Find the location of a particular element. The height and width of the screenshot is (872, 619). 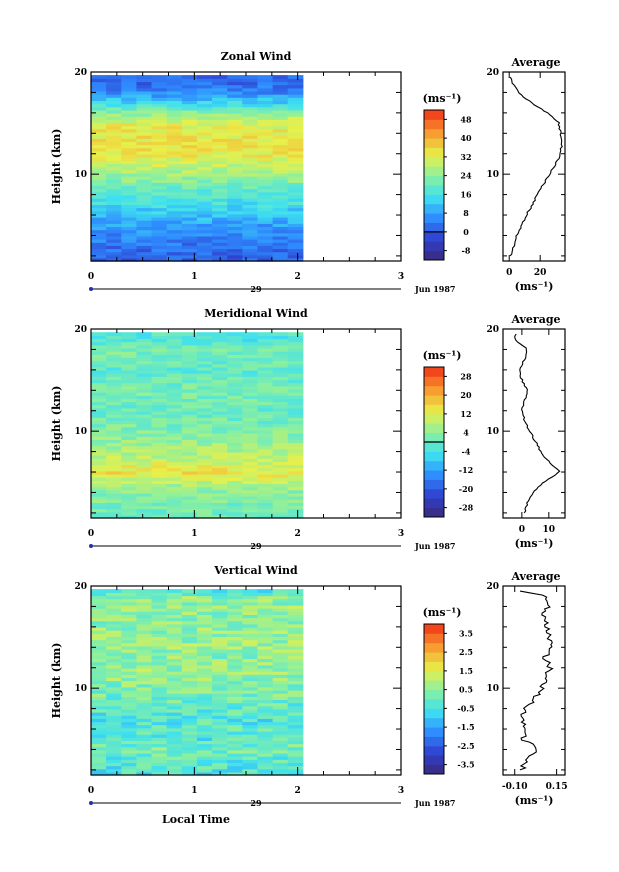

y-axis-label: Height (km) is located at coordinates (56, 167).